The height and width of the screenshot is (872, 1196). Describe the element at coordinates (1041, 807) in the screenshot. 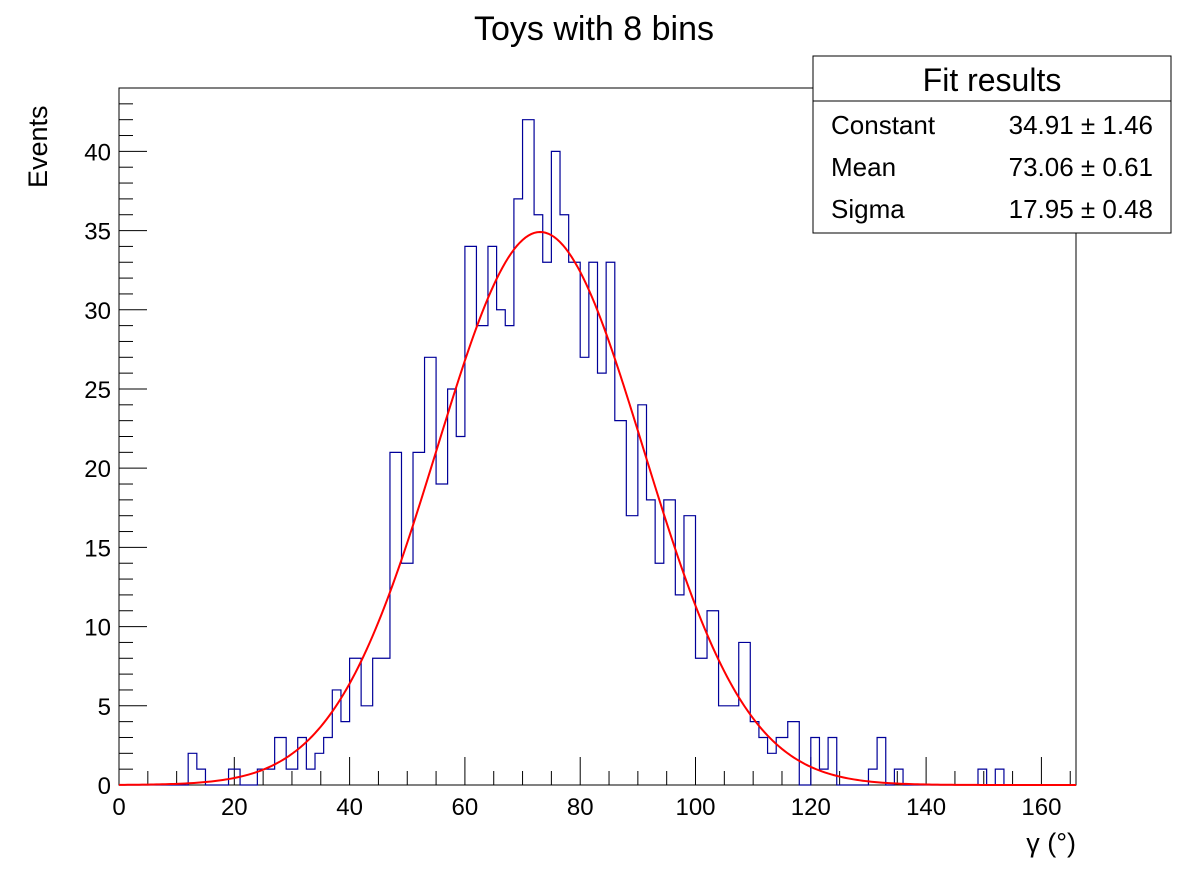

I see `x-tick-label: 160` at that location.